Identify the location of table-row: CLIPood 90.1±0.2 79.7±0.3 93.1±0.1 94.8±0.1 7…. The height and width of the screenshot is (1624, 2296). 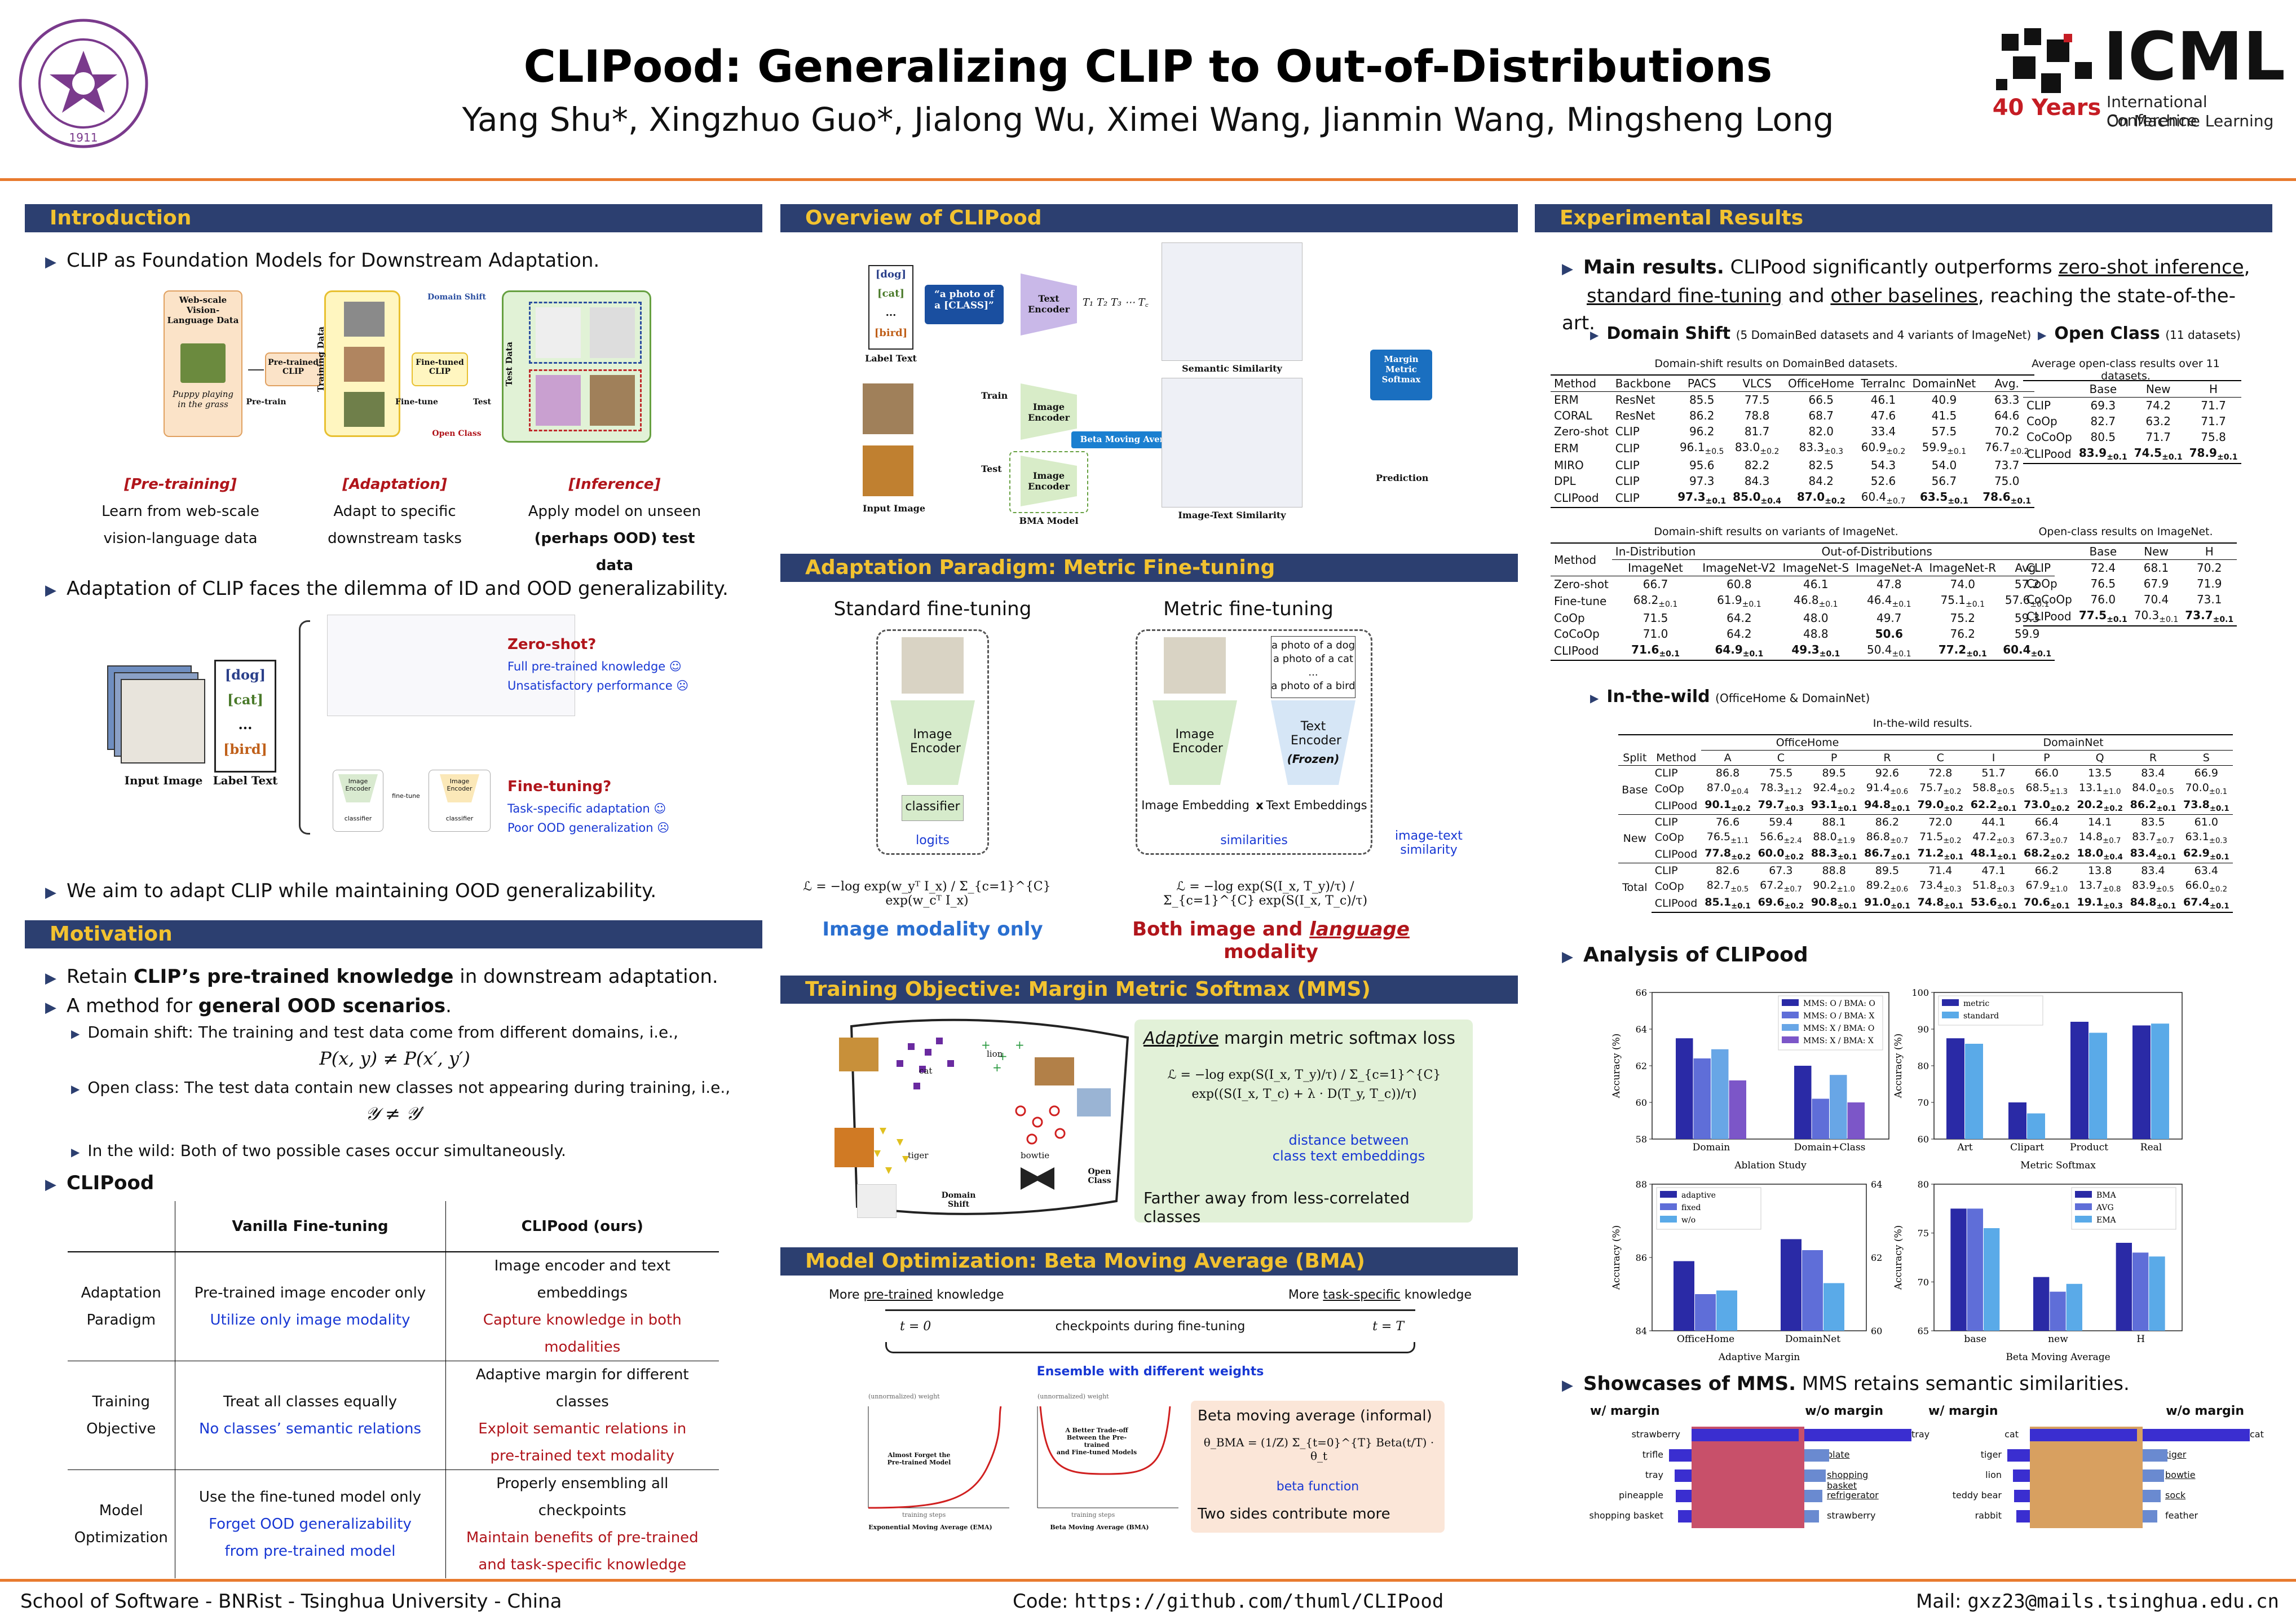
(1925, 805).